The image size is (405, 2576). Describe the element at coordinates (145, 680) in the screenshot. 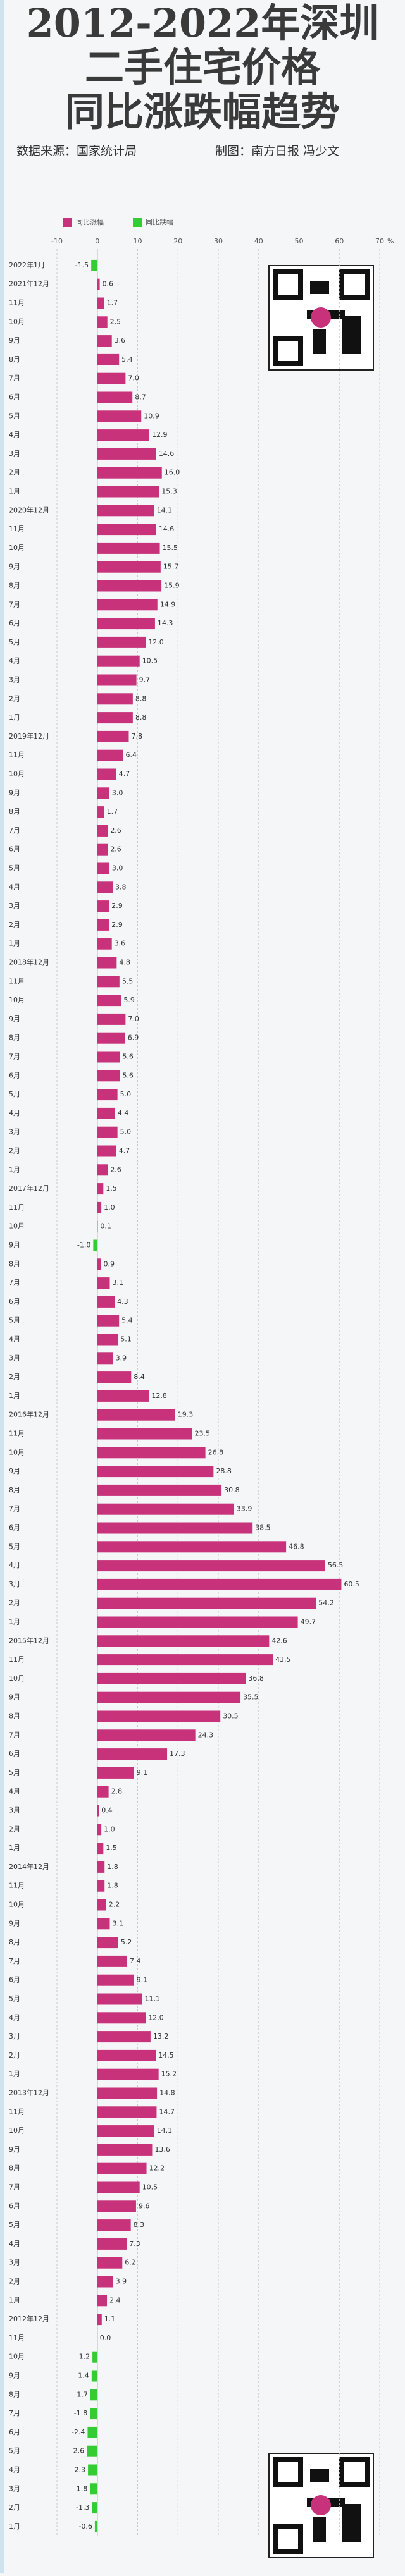

I see `value-label: 9.7` at that location.